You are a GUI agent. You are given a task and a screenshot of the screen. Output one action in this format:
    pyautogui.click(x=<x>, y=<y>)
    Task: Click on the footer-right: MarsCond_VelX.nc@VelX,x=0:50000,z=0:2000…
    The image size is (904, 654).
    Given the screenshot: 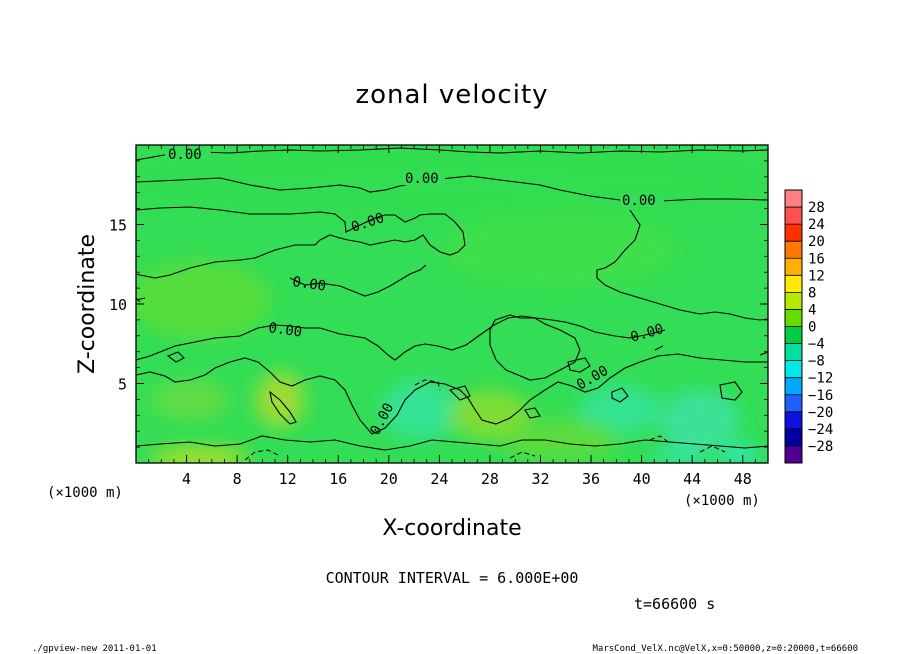 What is the action you would take?
    pyautogui.click(x=725, y=649)
    